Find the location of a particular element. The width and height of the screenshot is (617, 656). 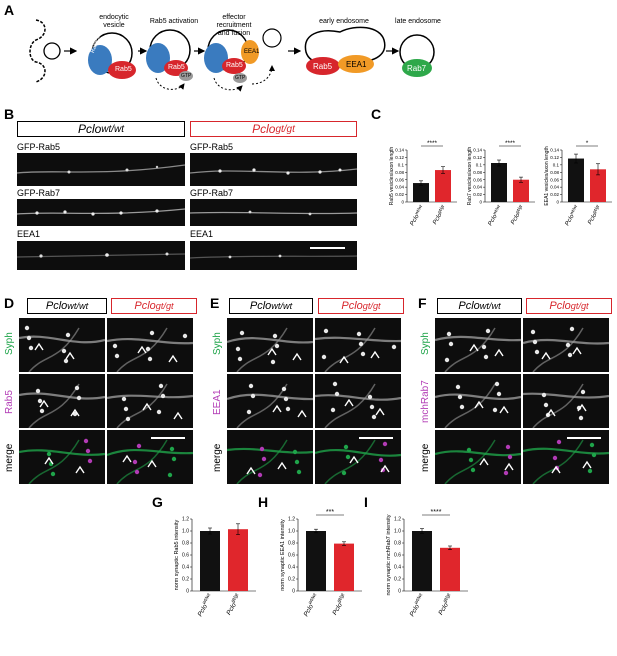

f-label-syph: Syph is located at coordinates (425, 344).